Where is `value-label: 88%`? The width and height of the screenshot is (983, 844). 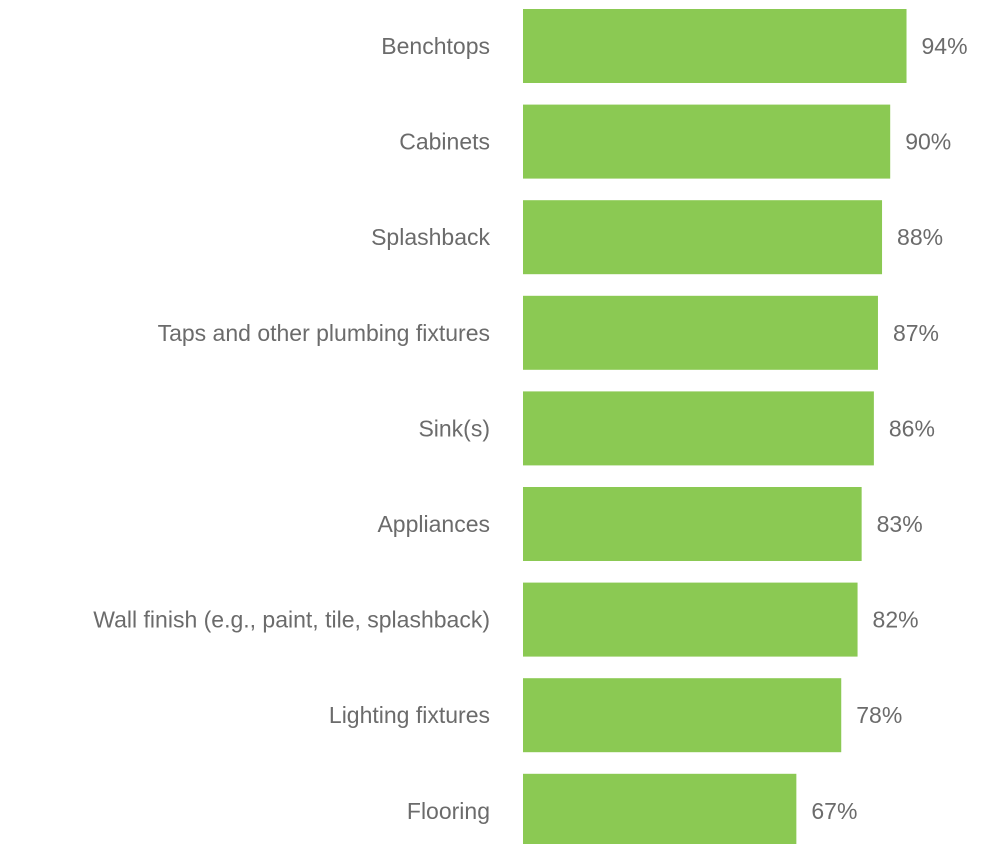 value-label: 88% is located at coordinates (920, 237).